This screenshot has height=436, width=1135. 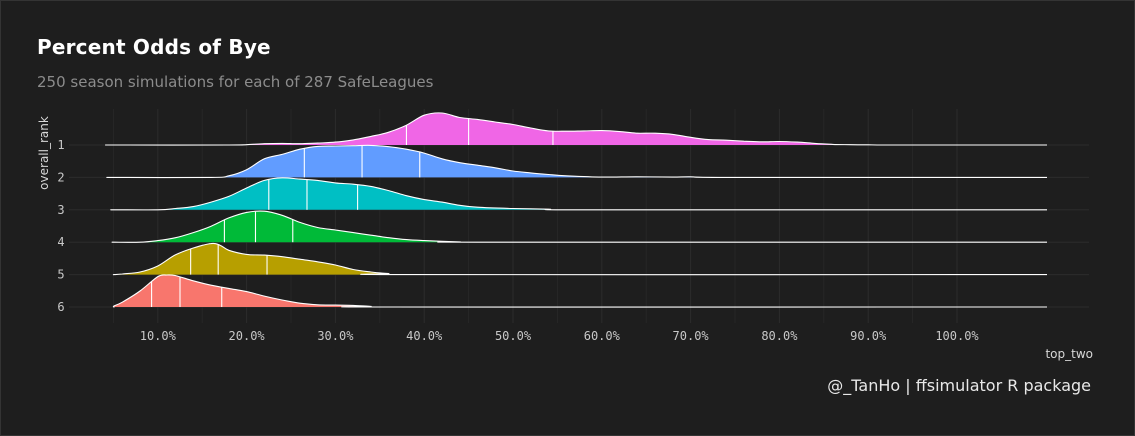 I want to click on chart-title: Percent Odds of Bye, so click(x=154, y=47).